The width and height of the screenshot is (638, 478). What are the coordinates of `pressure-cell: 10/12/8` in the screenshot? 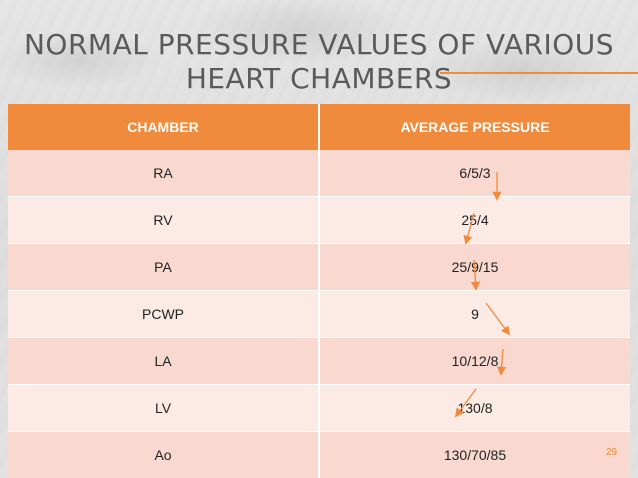 It's located at (474, 361).